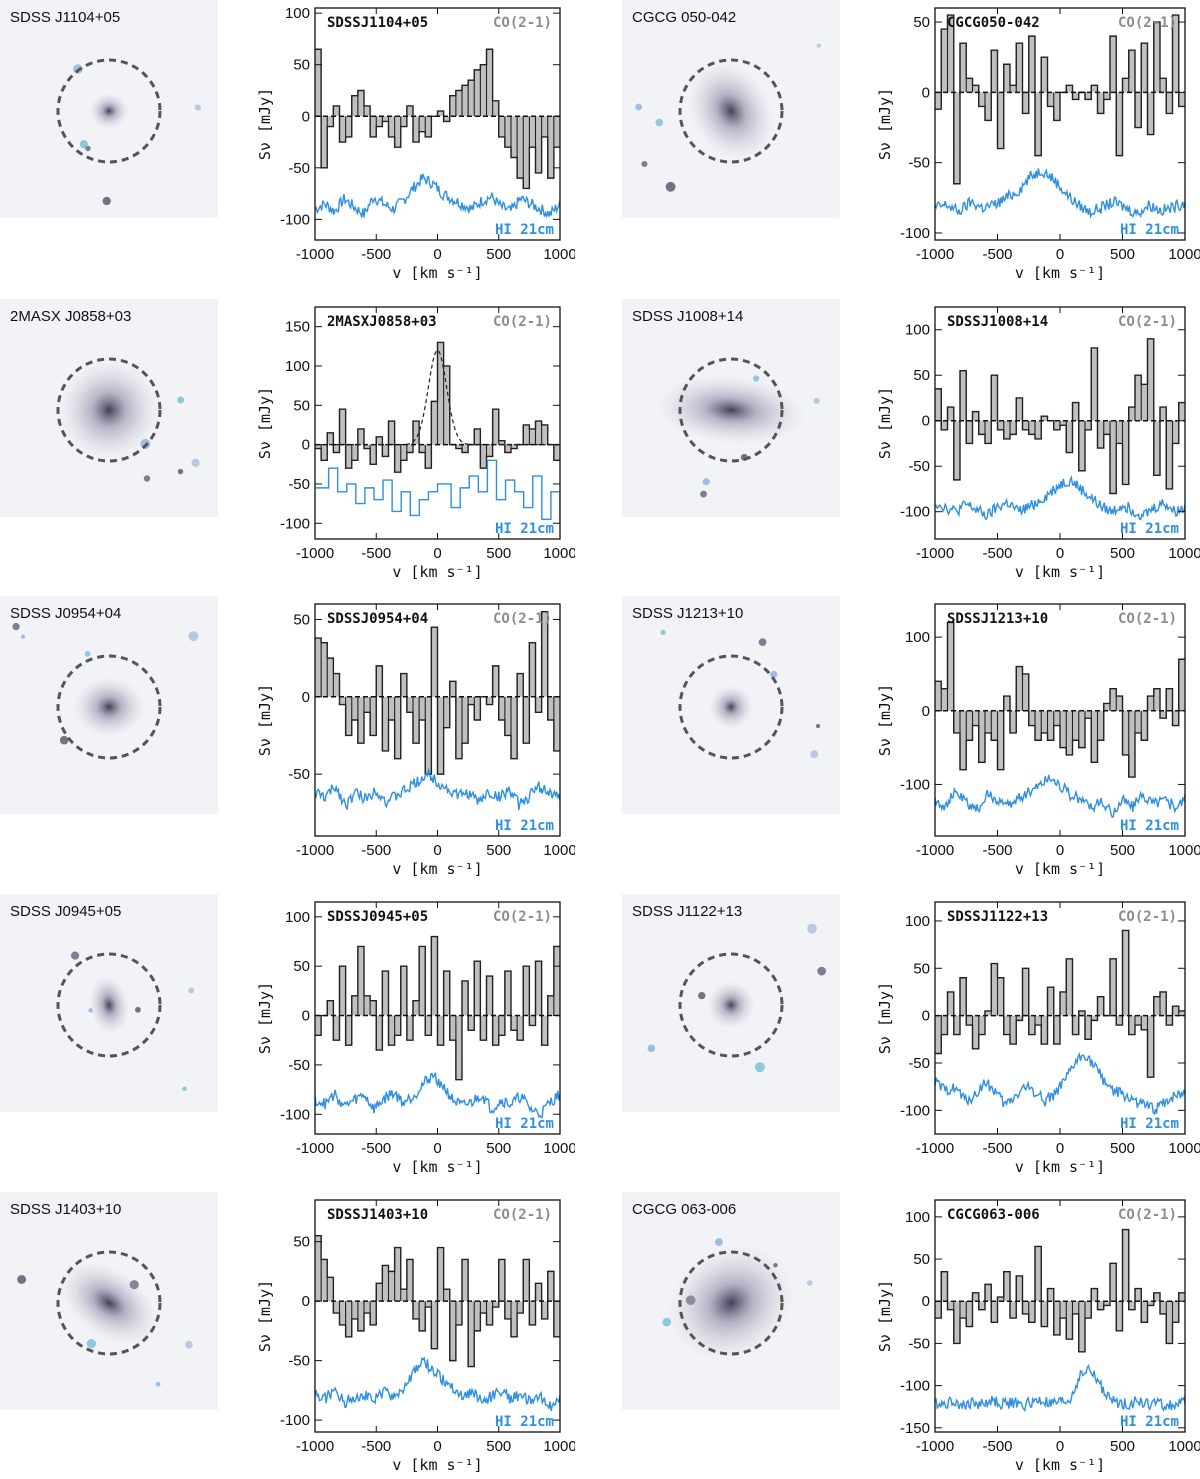  Describe the element at coordinates (377, 619) in the screenshot. I see `galaxy-name-label: SDSSJ0954+04` at that location.